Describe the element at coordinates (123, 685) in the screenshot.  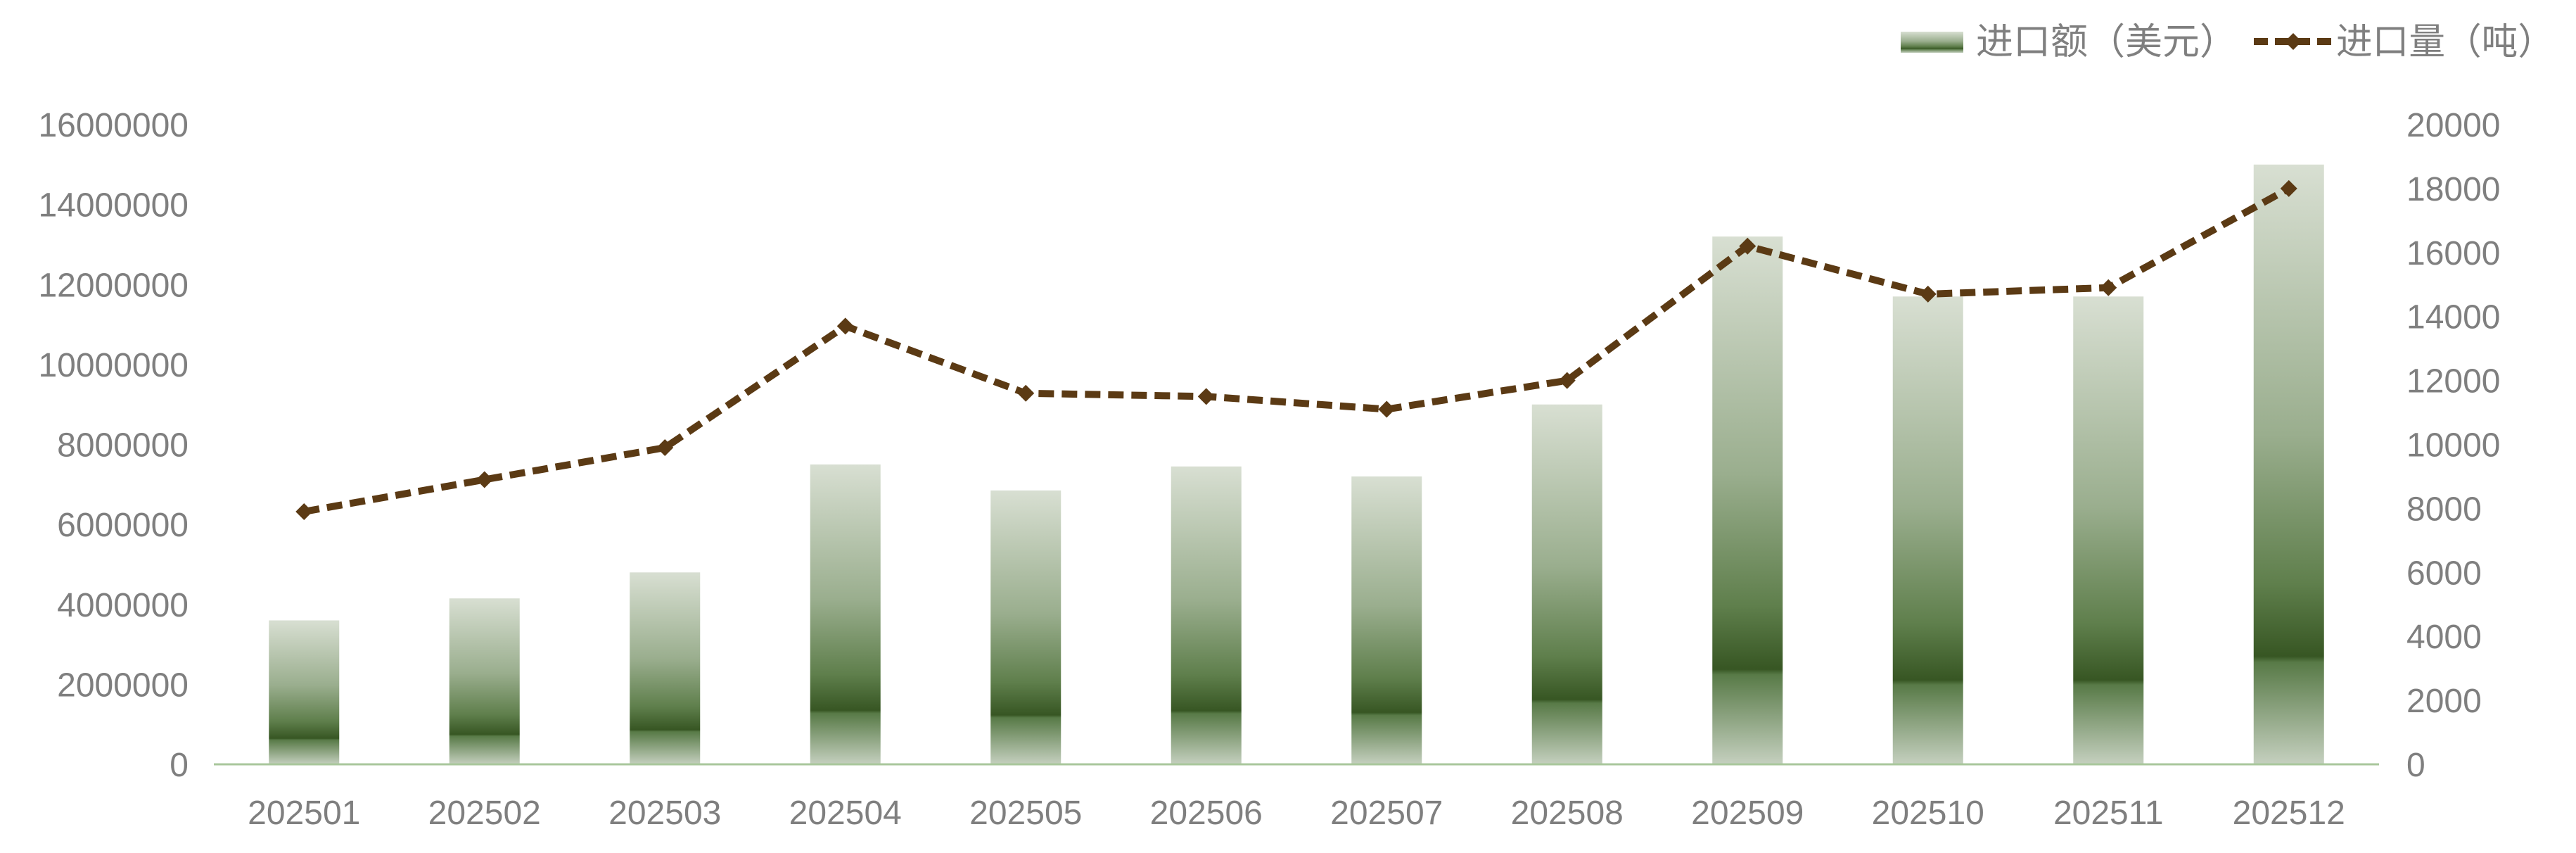
I see `y-tick-label: 2000000` at that location.